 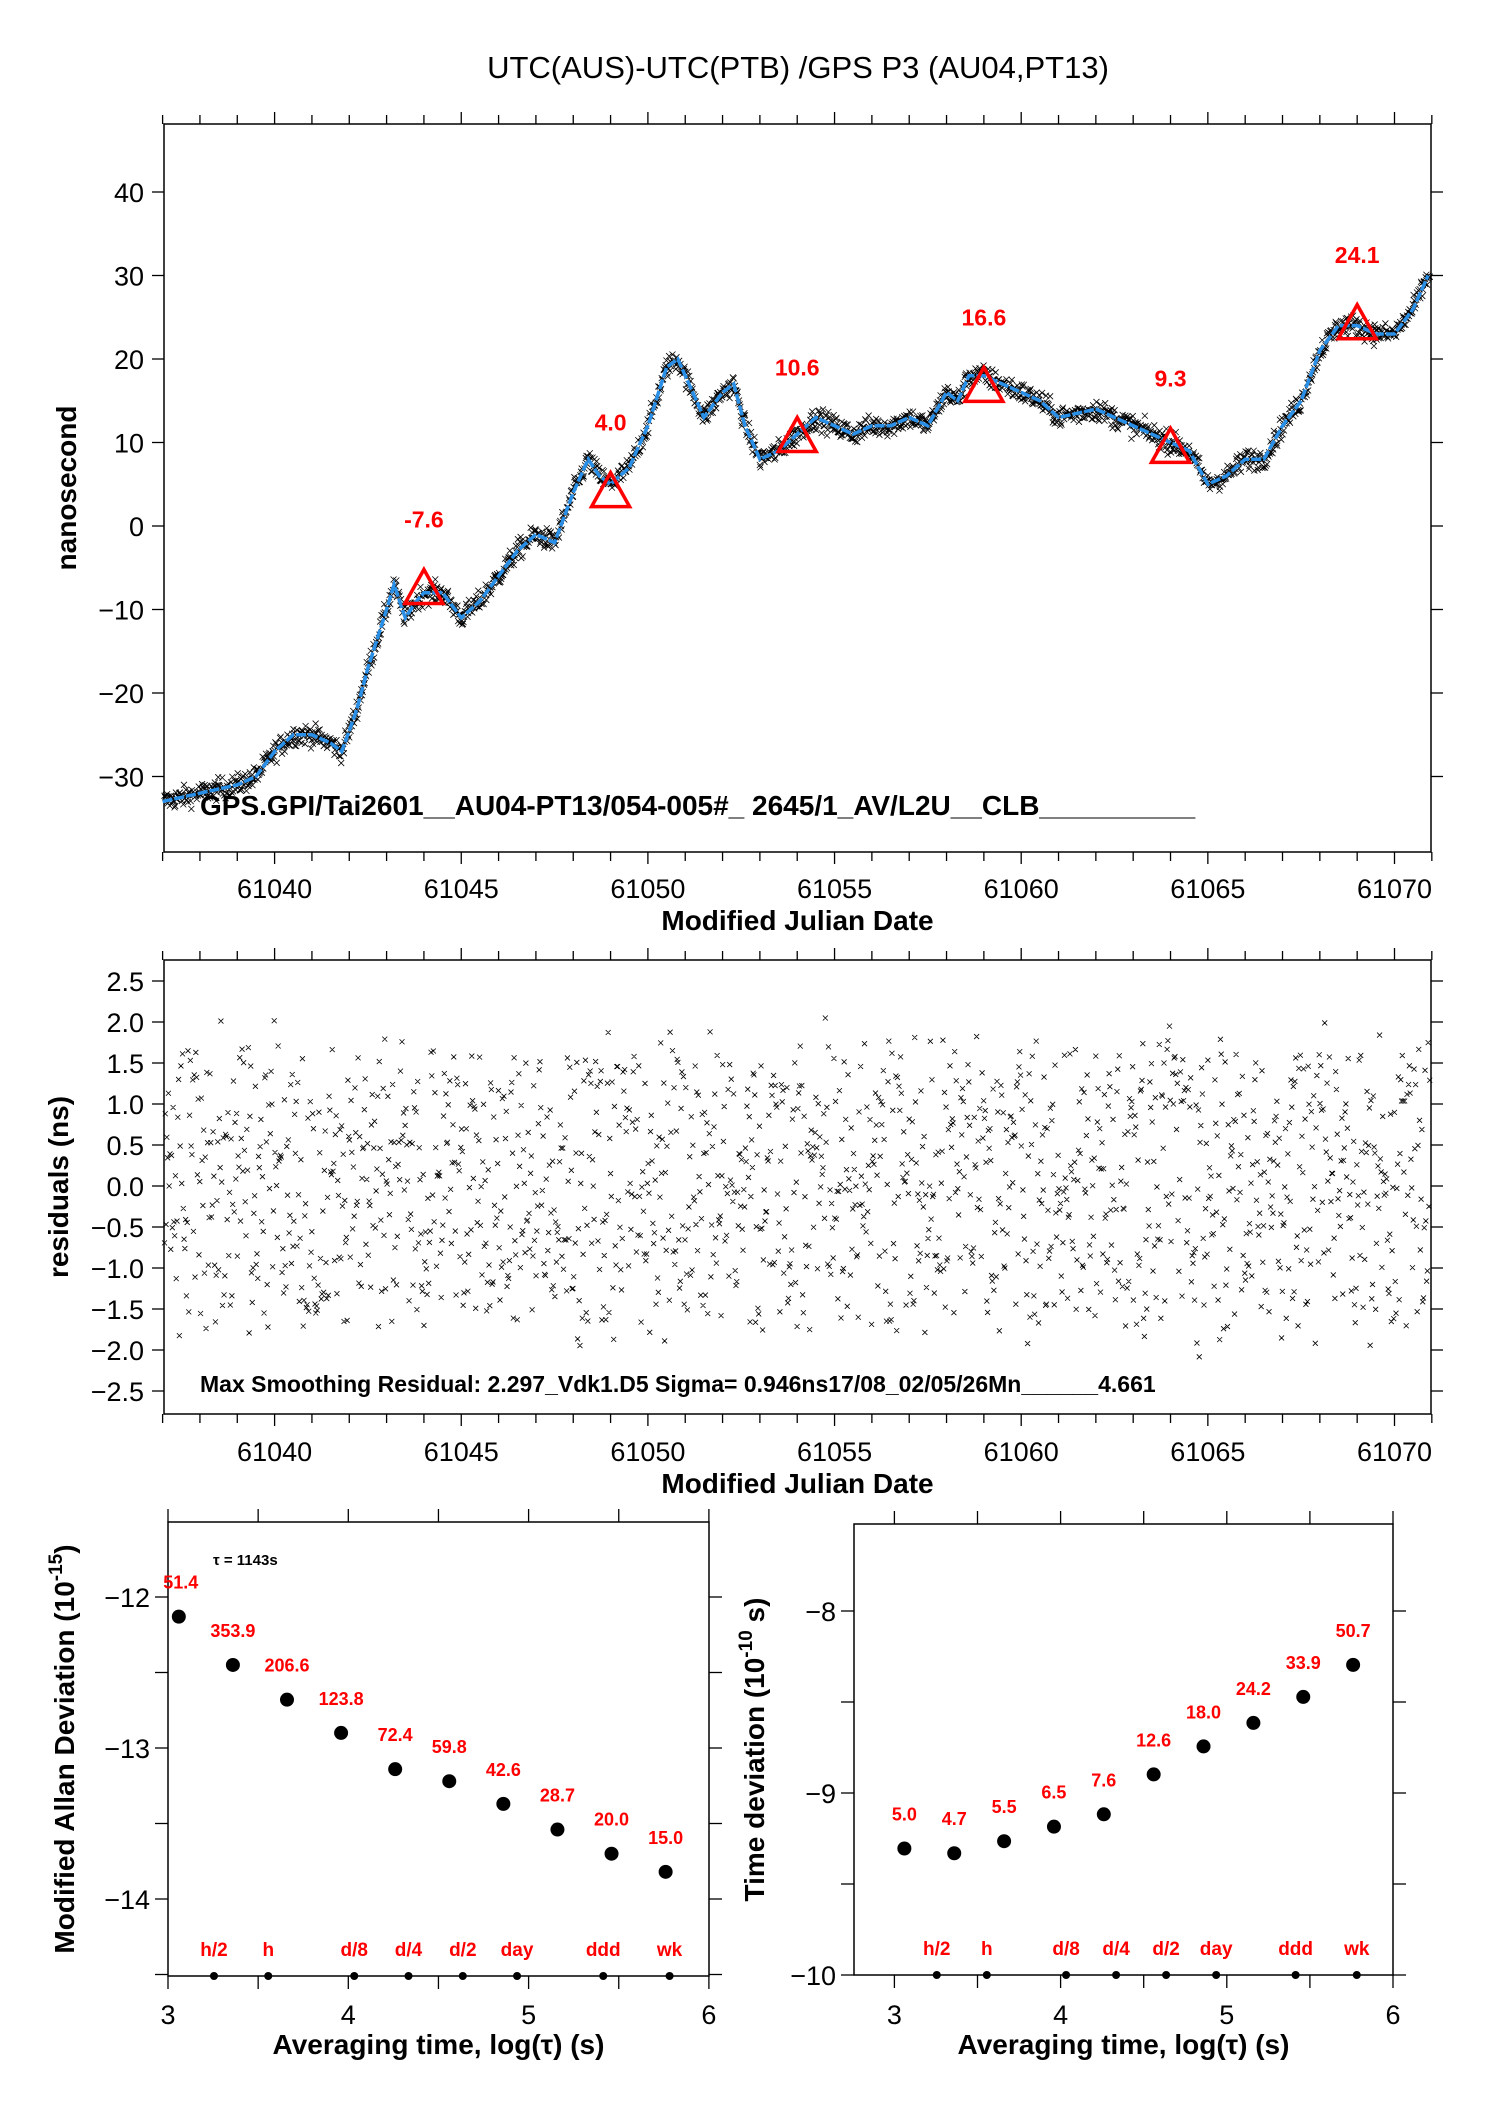 I want to click on point-label: 15.0, so click(x=665, y=1838).